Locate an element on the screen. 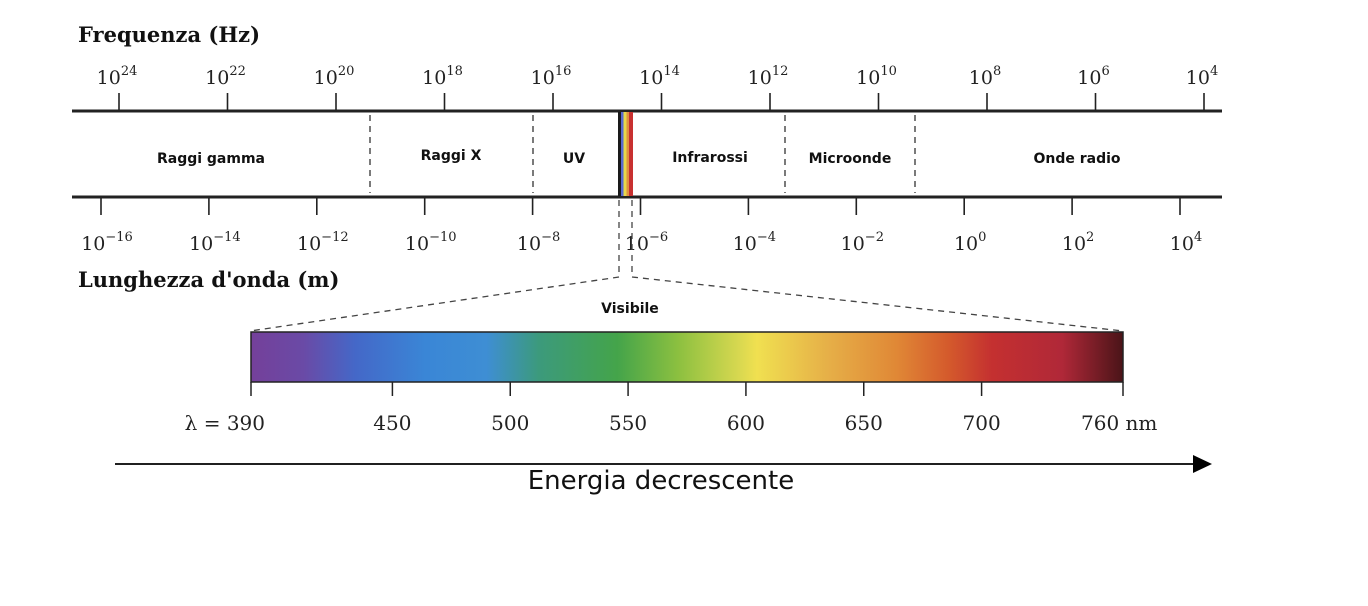  visible-ticks is located at coordinates (687, 389).